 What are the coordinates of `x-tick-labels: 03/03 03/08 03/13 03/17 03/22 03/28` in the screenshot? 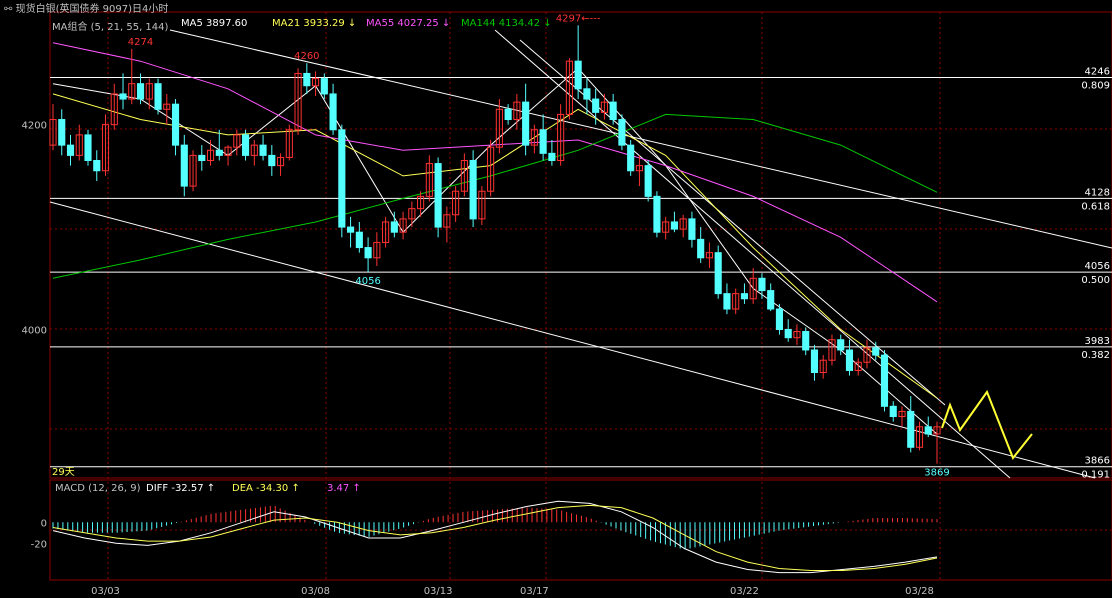 It's located at (512, 591).